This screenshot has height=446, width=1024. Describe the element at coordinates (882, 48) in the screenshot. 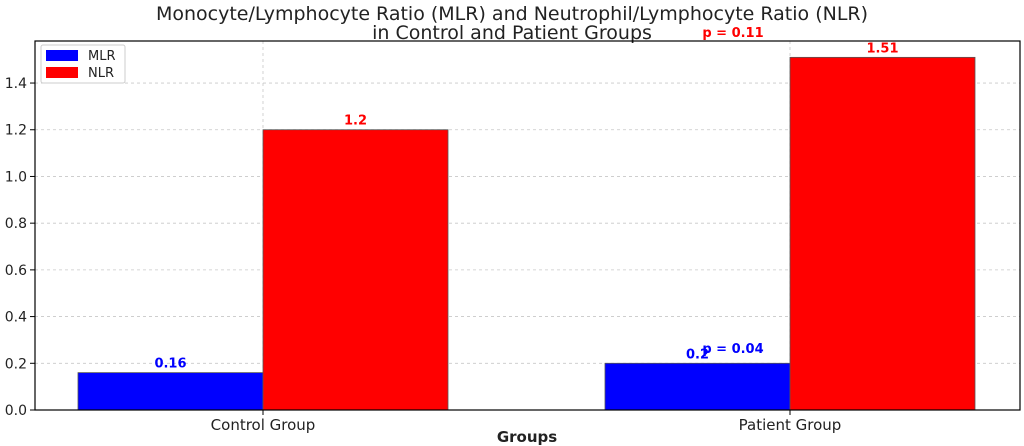

I see `data-label-nlr-2: 1.51` at that location.